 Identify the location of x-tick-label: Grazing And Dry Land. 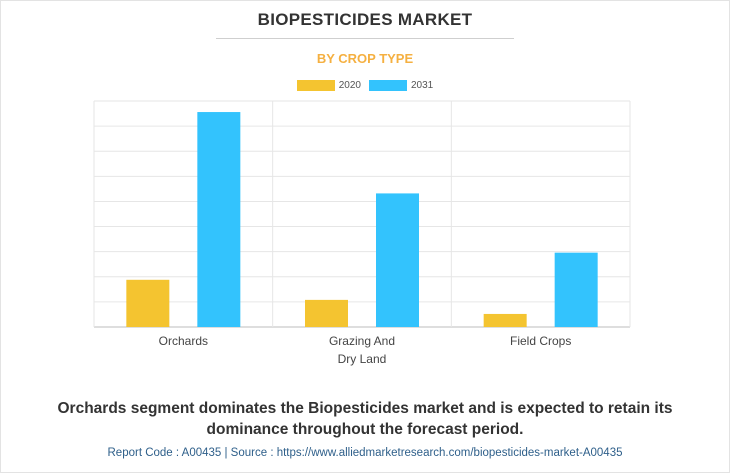
(362, 350).